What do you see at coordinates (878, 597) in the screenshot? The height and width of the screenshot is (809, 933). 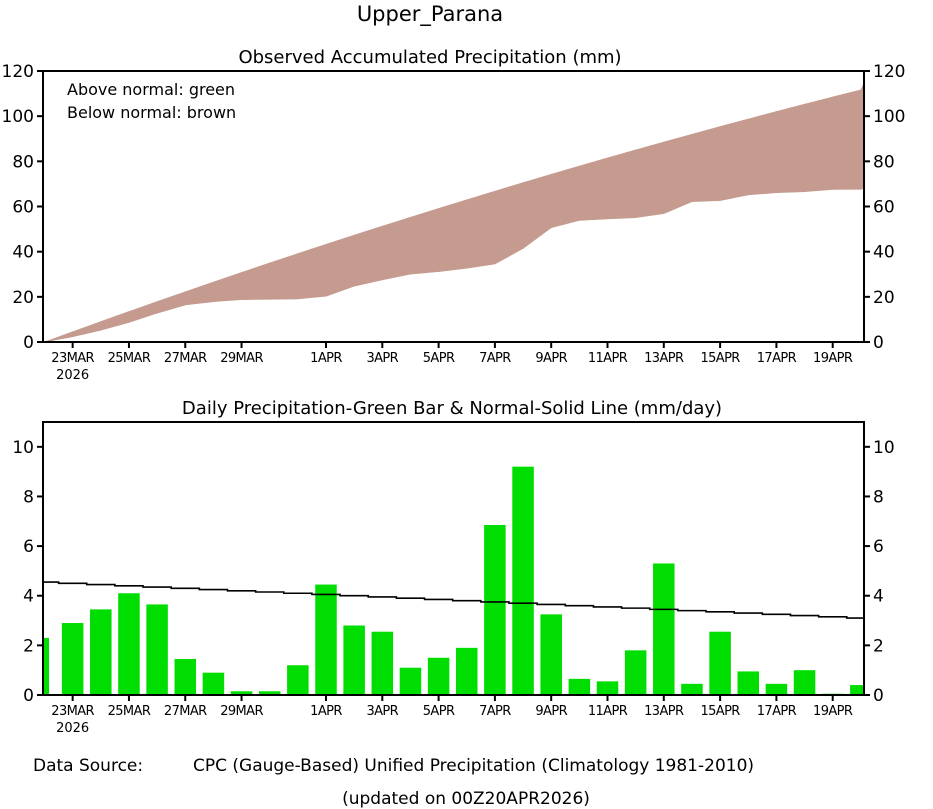 I see `y-tick-label-right: 4` at bounding box center [878, 597].